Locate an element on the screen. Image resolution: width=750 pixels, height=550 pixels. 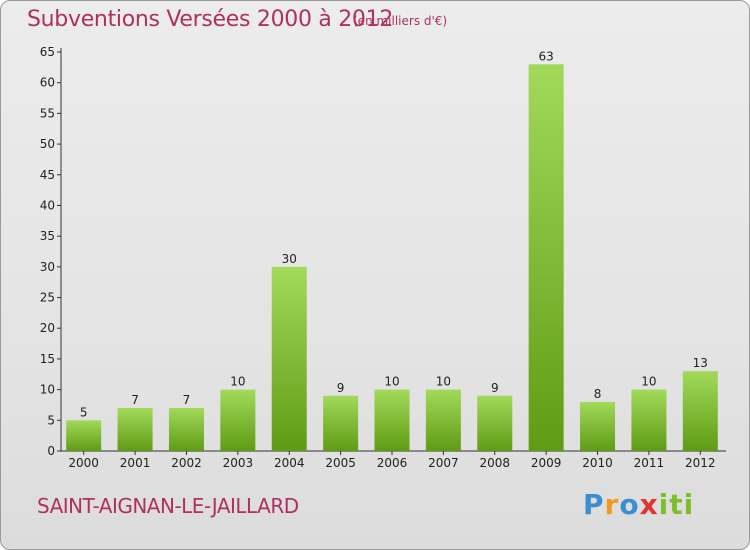
x-tick-label: 2008 is located at coordinates (494, 463).